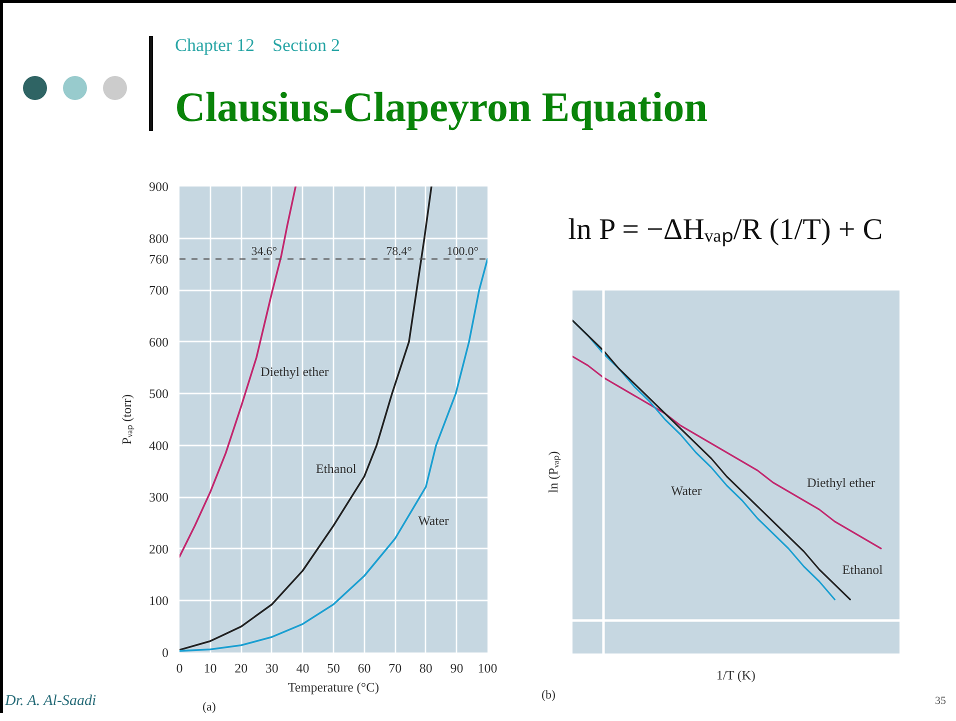 This screenshot has width=956, height=721. Describe the element at coordinates (165, 652) in the screenshot. I see `y-tick-label: 0` at that location.